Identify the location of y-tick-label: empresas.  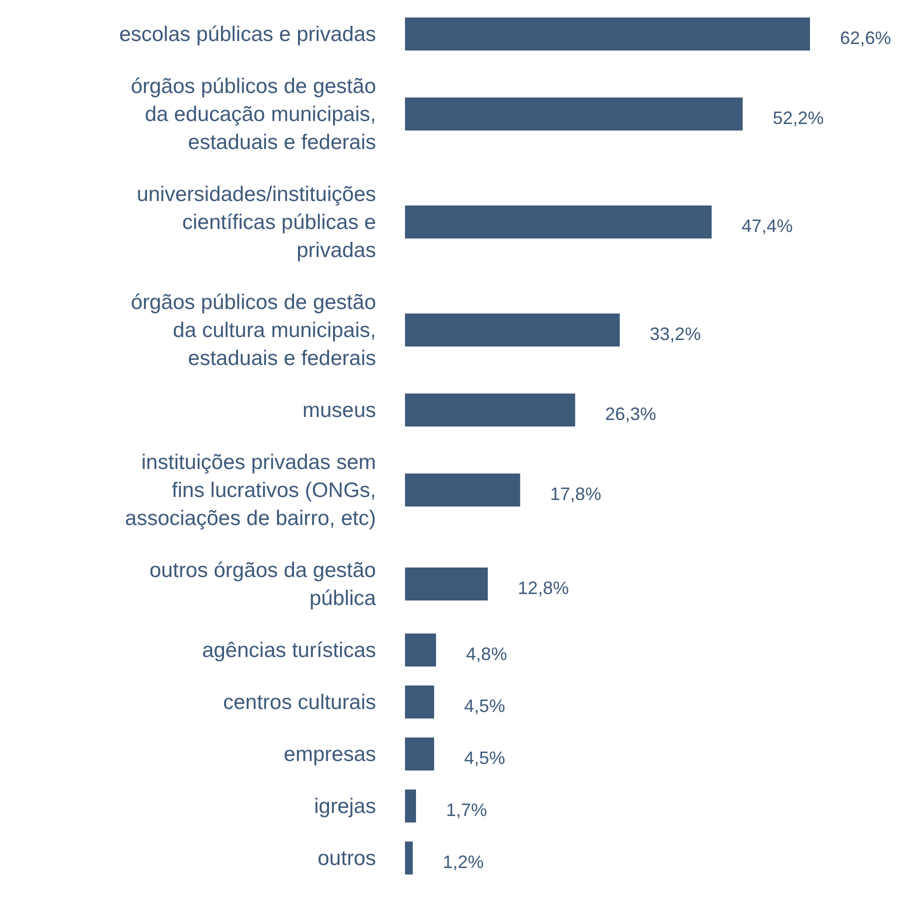
(330, 754).